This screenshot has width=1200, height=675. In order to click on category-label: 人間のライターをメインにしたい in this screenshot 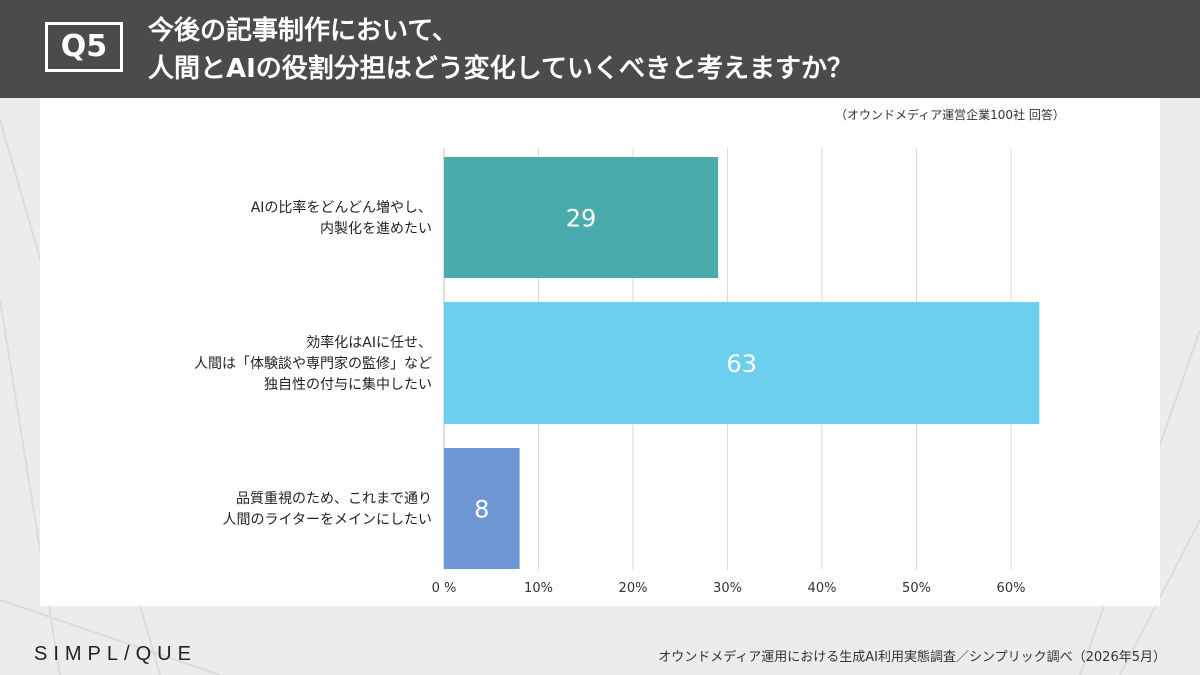, I will do `click(327, 520)`.